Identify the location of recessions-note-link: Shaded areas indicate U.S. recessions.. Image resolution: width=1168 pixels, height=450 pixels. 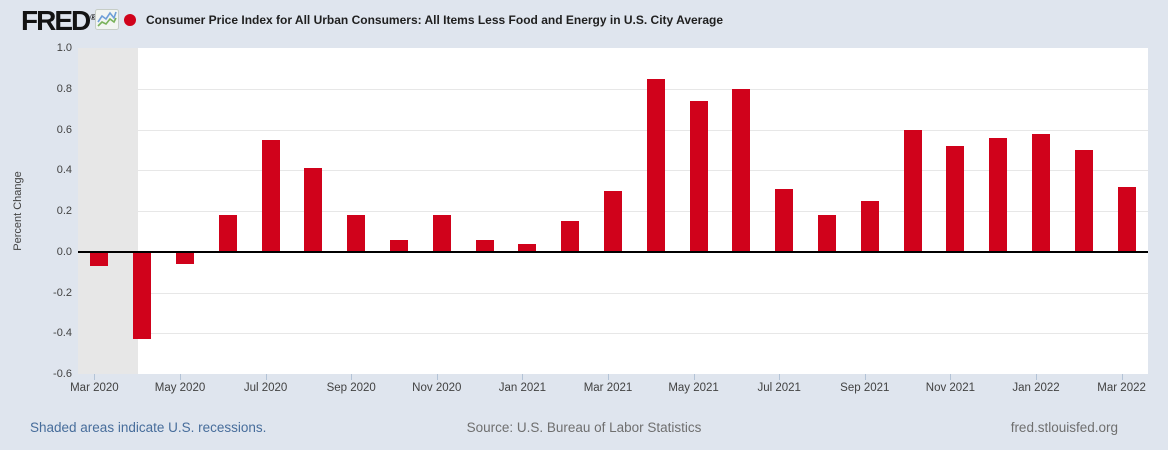
(148, 427).